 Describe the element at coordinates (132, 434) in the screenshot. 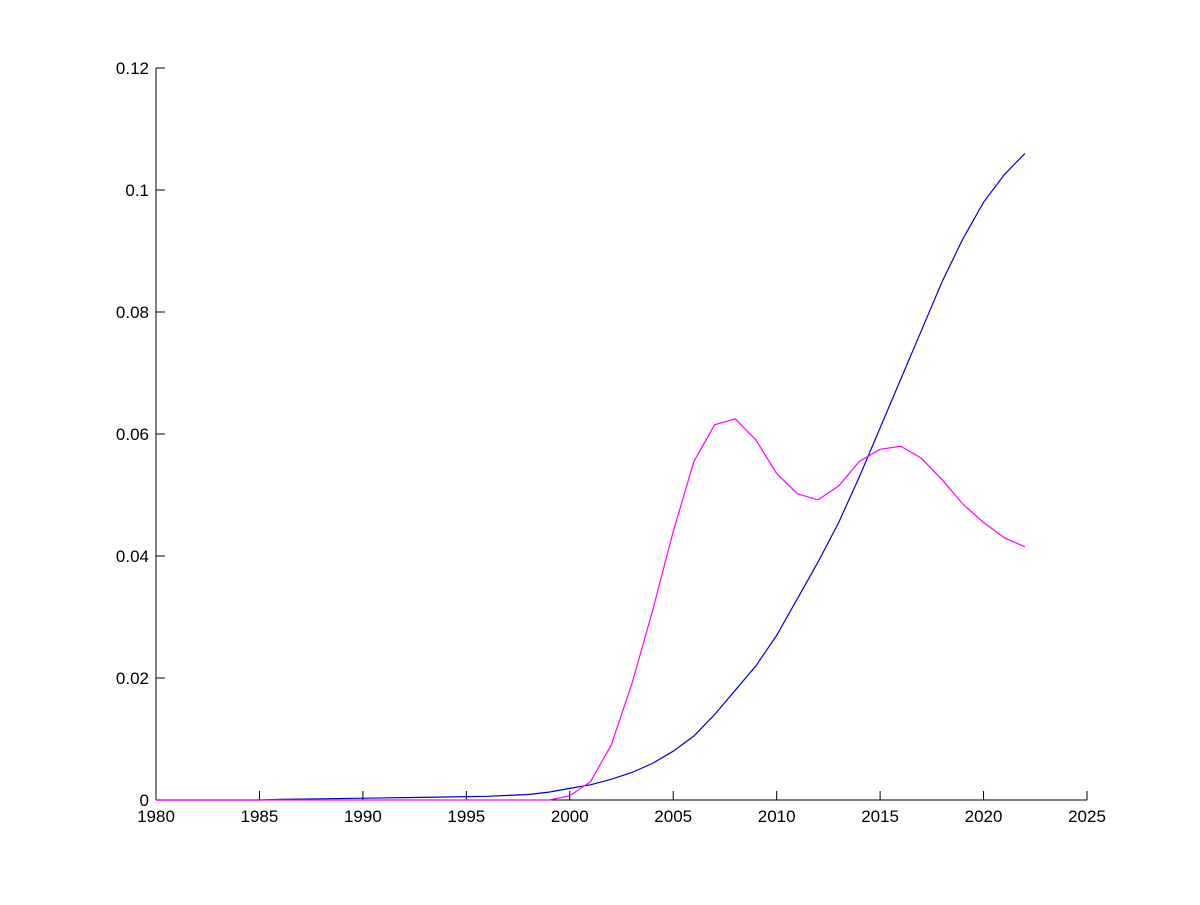

I see `y-tick-label: 0.06` at that location.